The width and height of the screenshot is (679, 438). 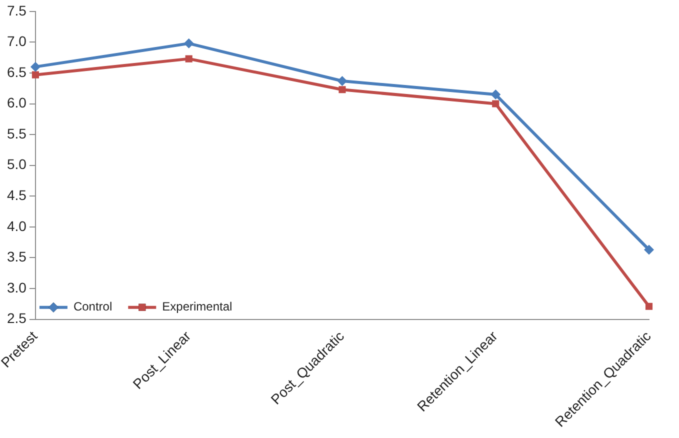 What do you see at coordinates (92, 307) in the screenshot?
I see `legend-label: Control` at bounding box center [92, 307].